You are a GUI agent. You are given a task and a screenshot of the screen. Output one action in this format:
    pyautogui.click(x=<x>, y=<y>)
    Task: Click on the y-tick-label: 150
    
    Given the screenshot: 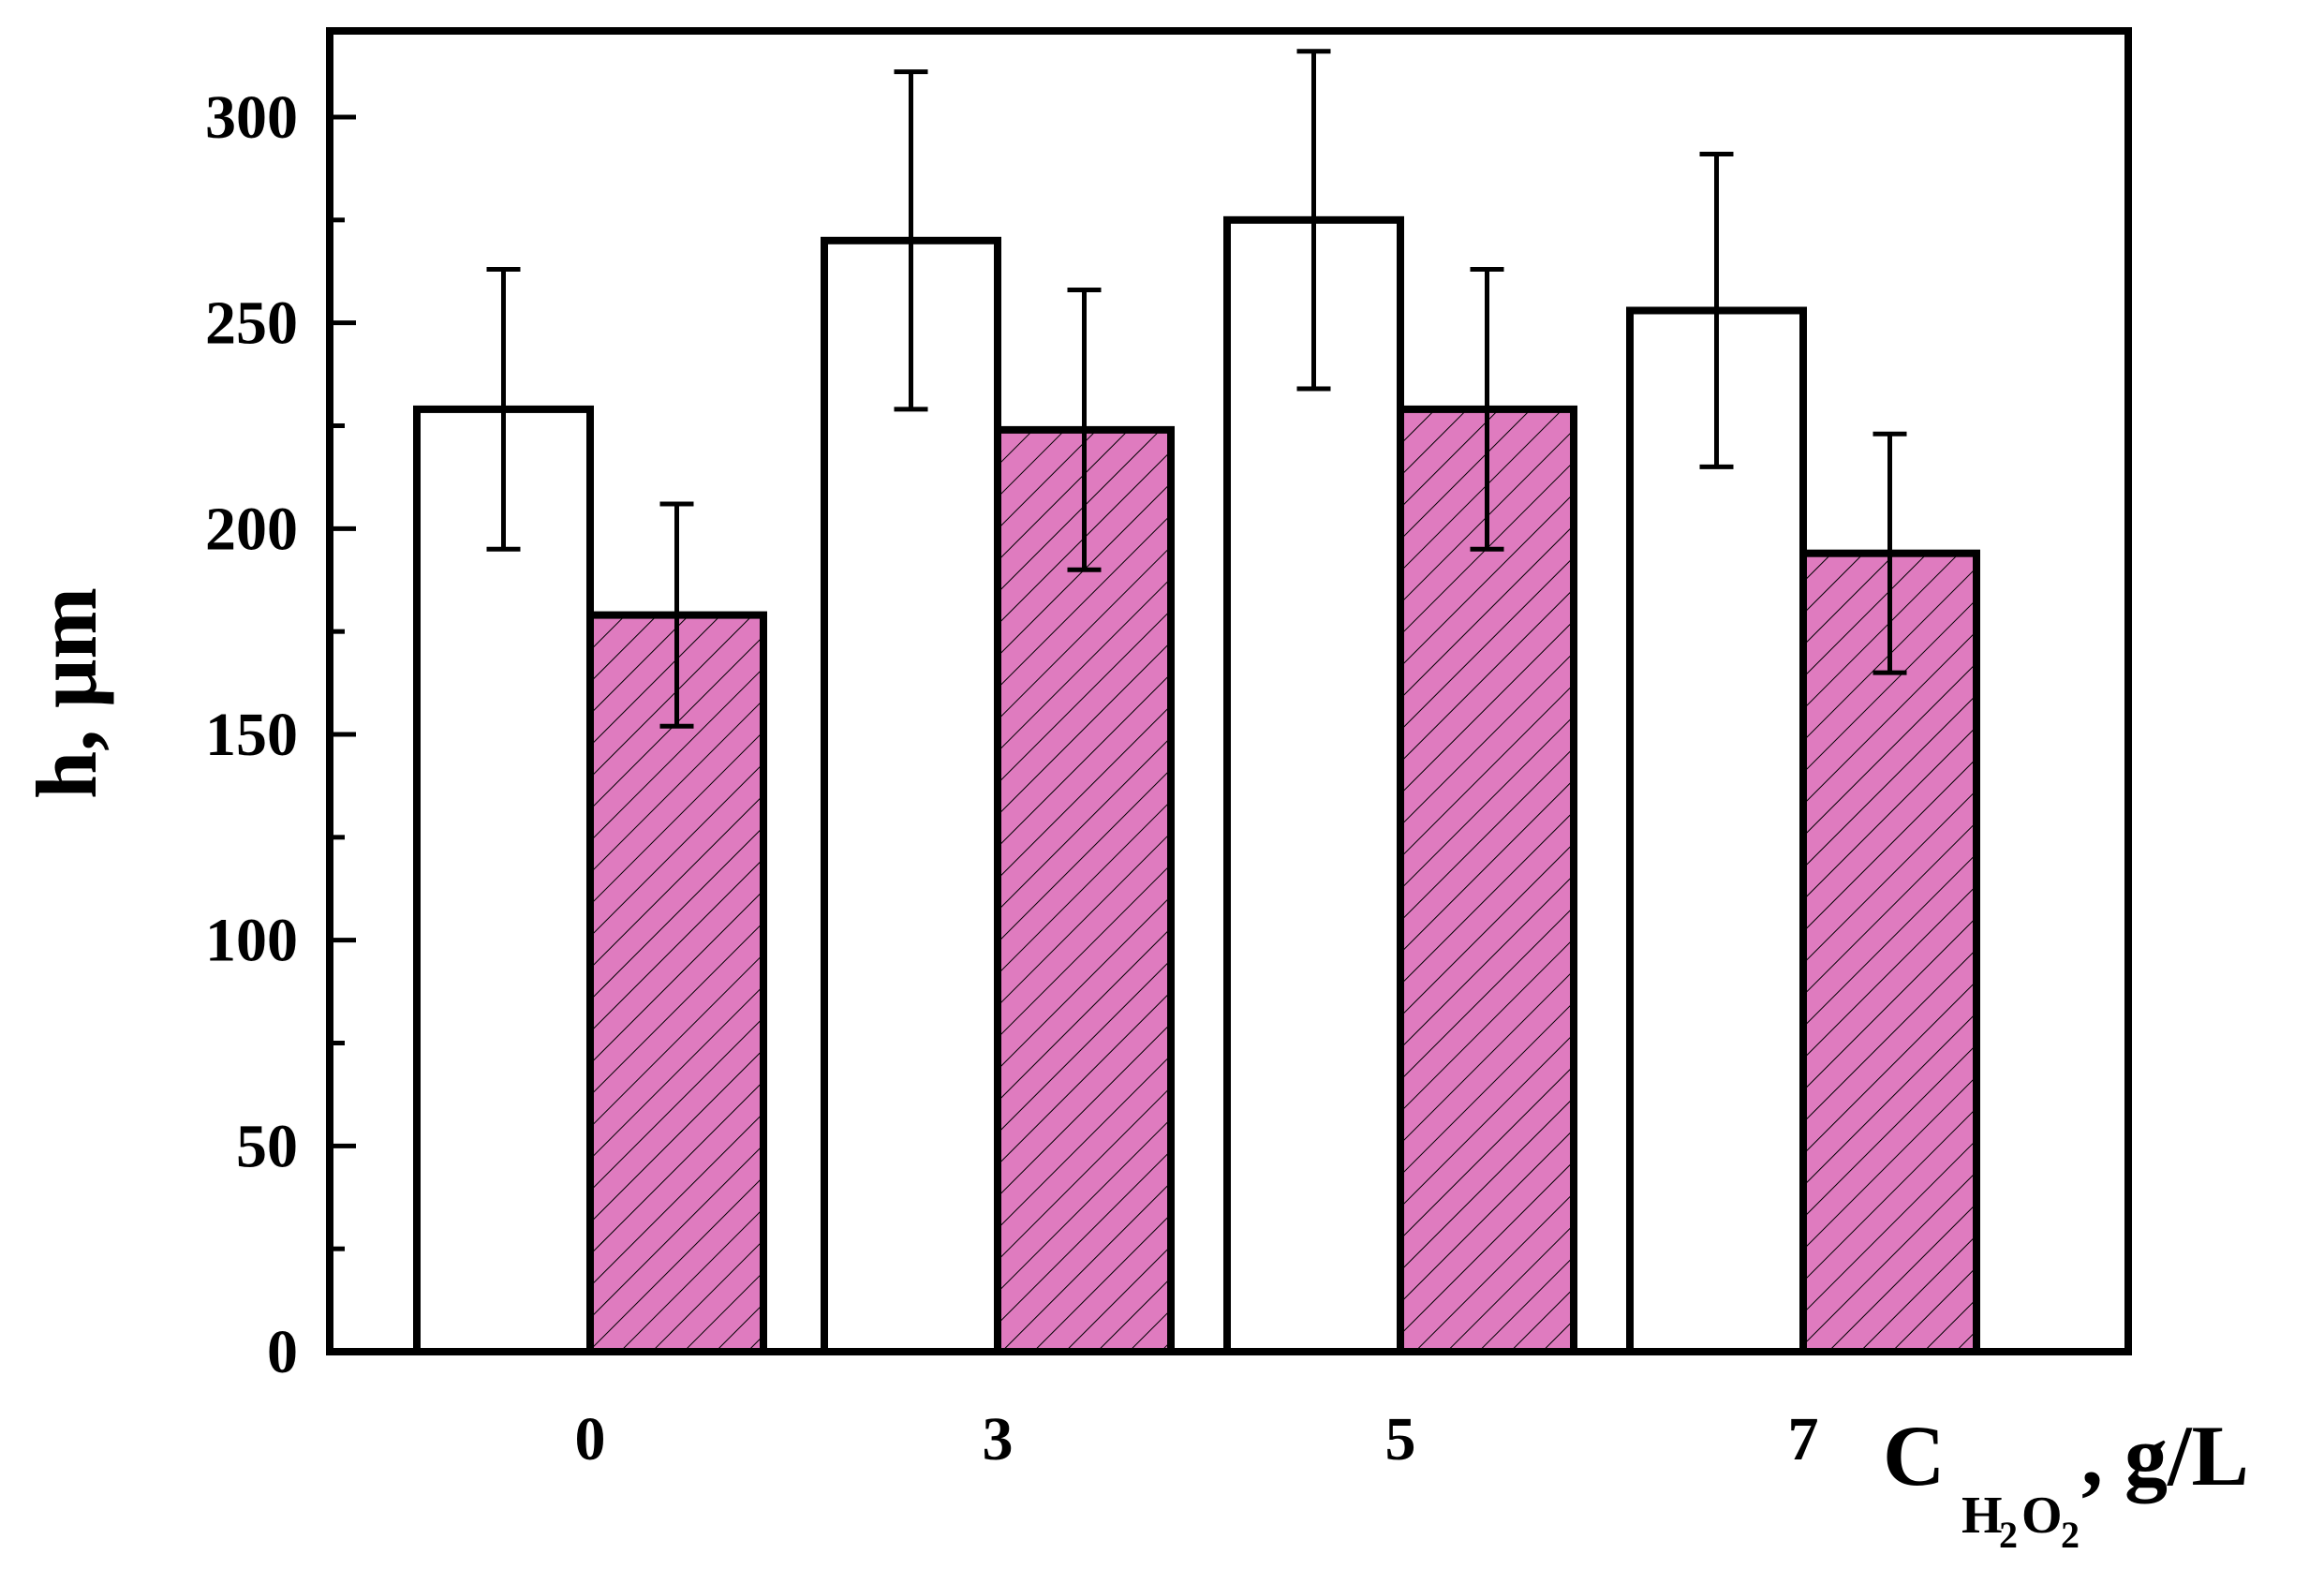 What is the action you would take?
    pyautogui.click(x=252, y=735)
    